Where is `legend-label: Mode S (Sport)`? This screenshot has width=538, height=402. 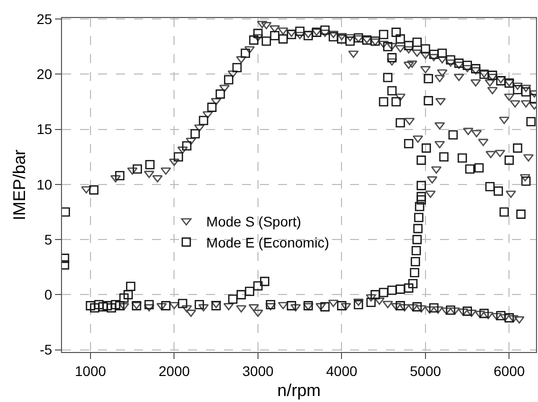 legend-label: Mode S (Sport) is located at coordinates (254, 221).